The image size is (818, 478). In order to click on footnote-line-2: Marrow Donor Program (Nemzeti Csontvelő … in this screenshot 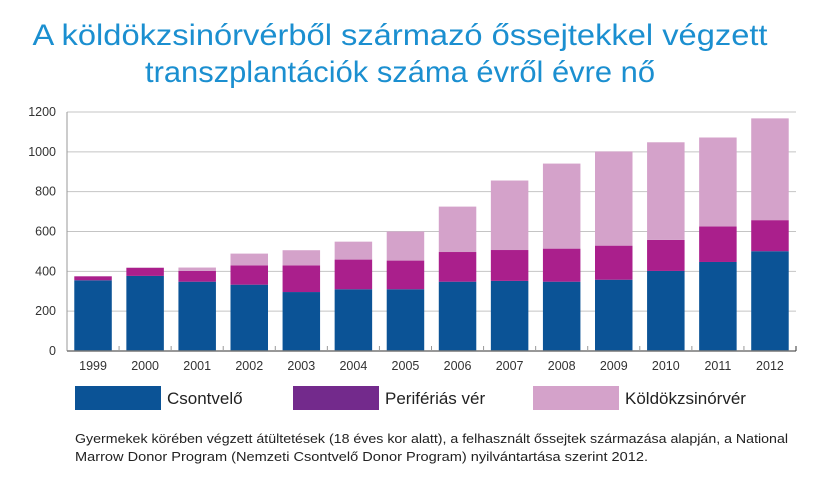, I will do `click(361, 456)`.